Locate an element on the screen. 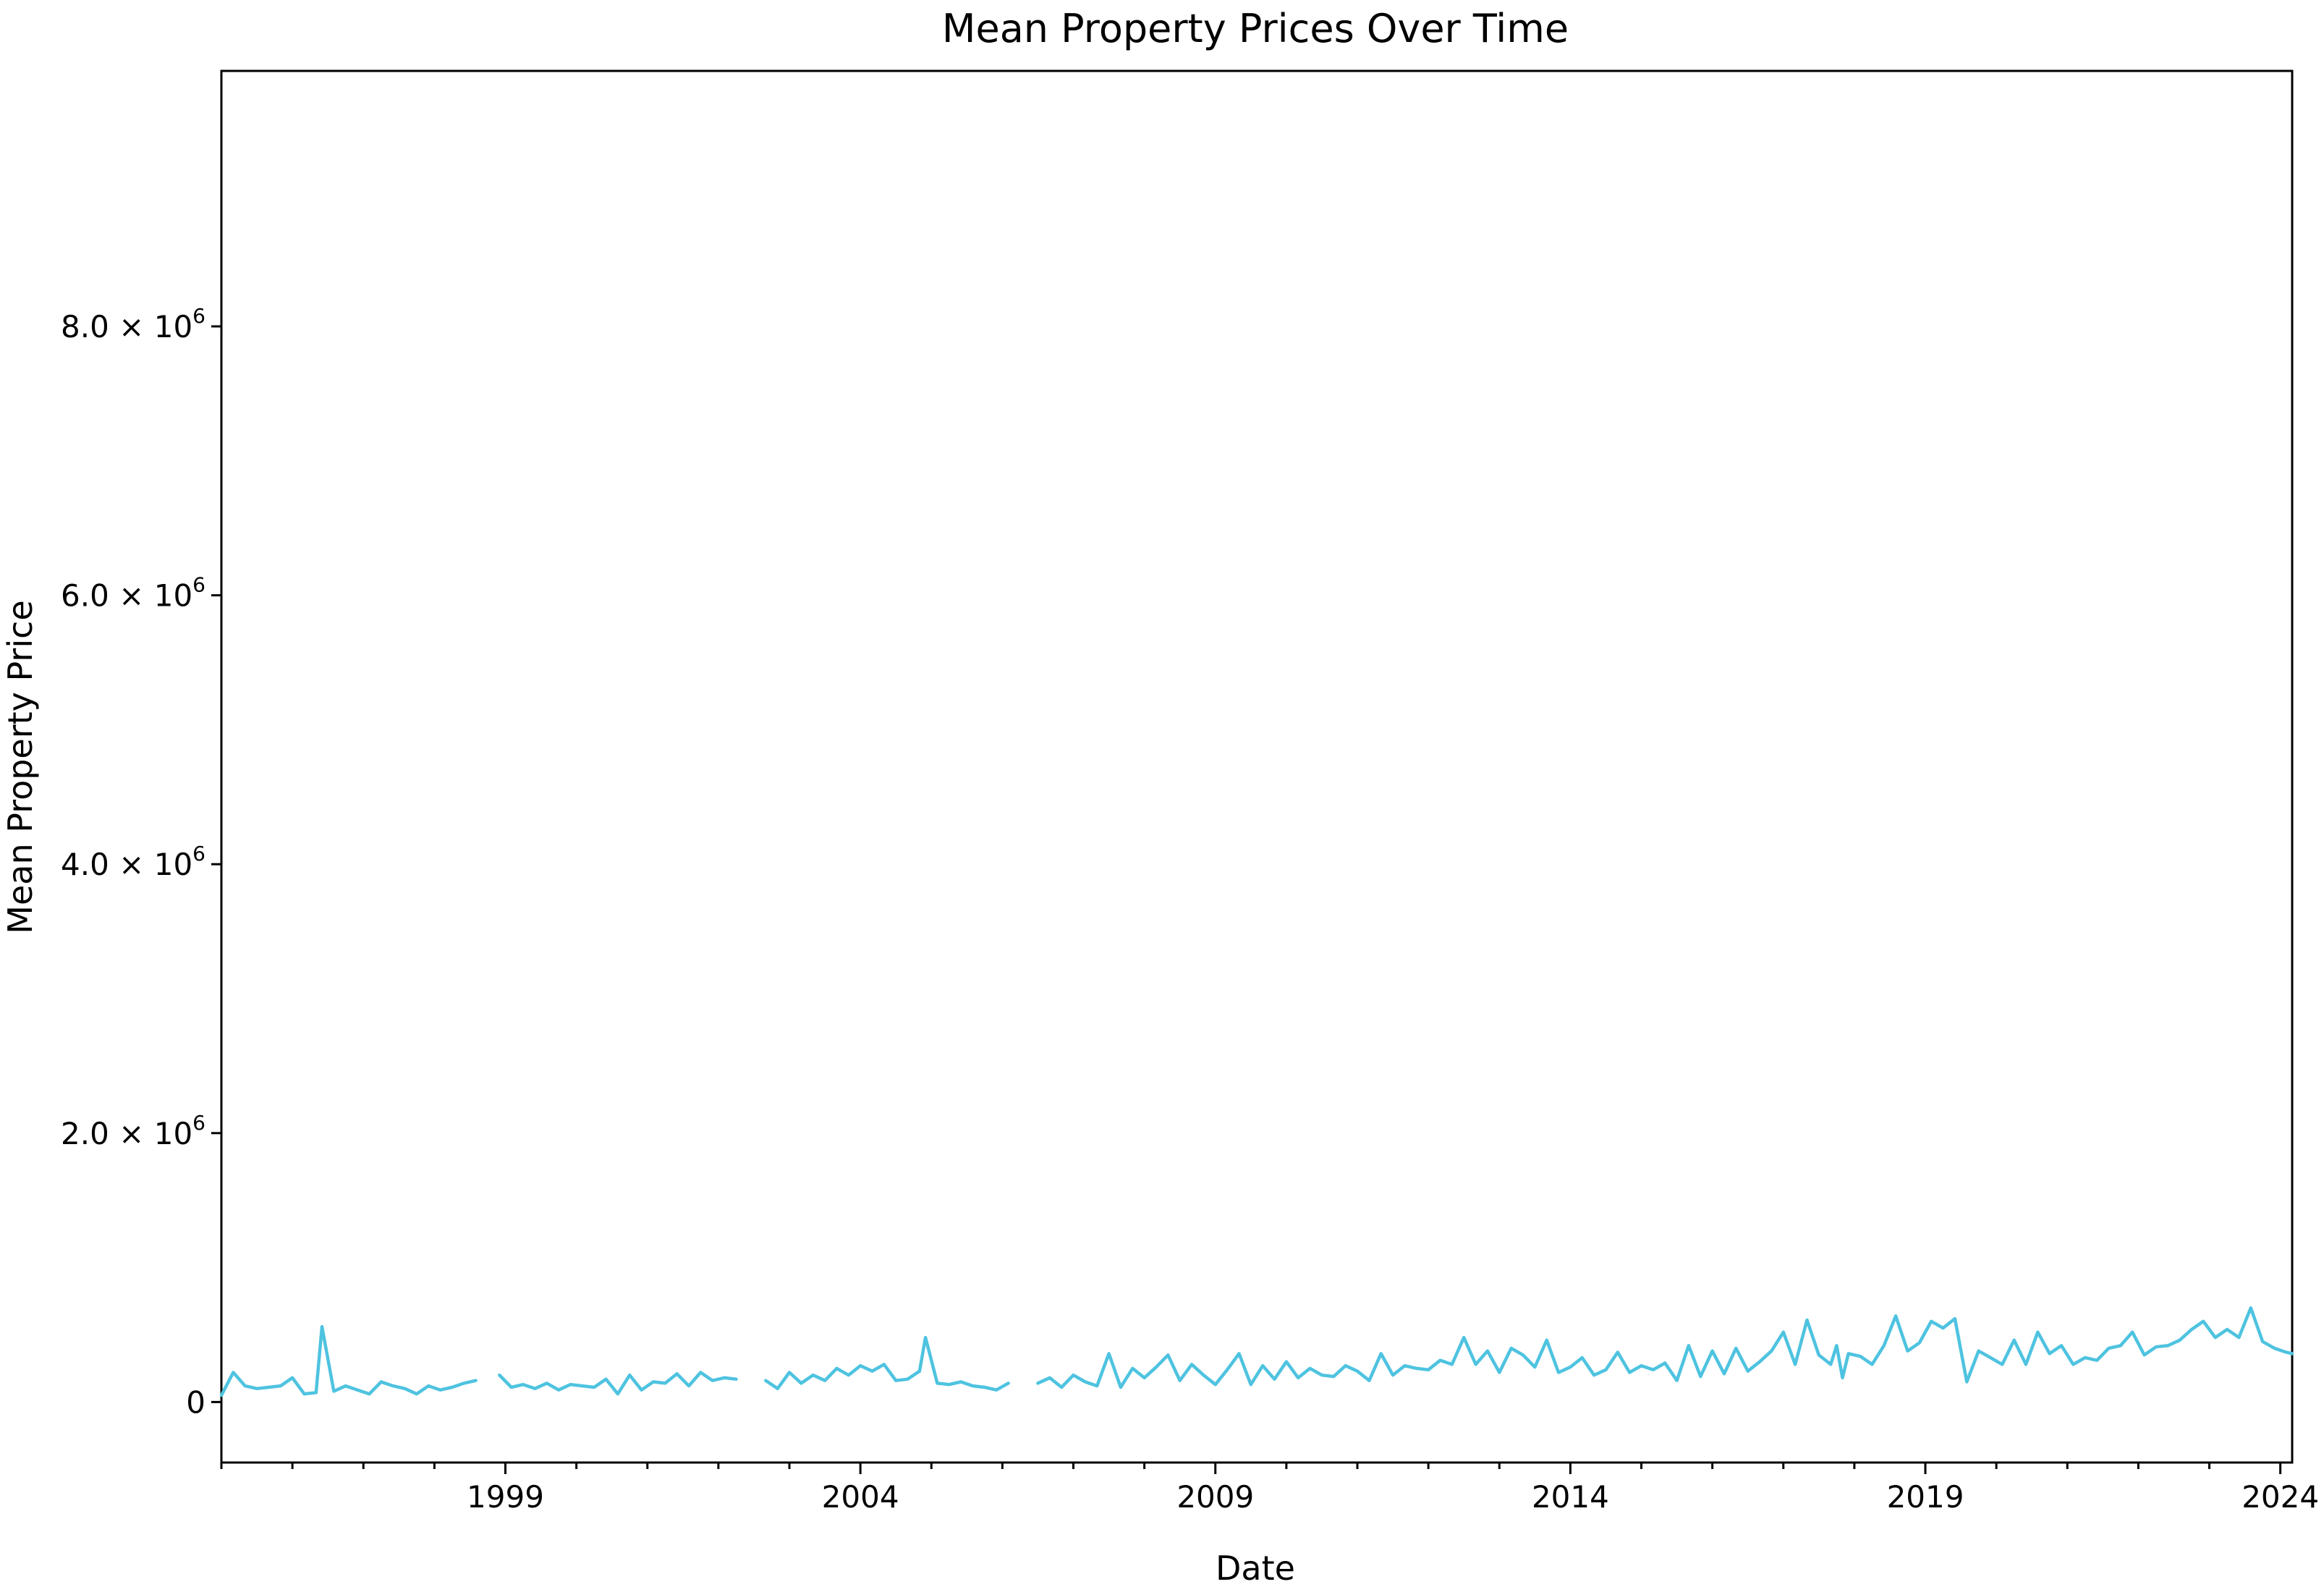 This screenshot has width=2324, height=1587. y-axis-ticks: 0 2.0 × 106 4.0 × 106 6.0 × 106 8.0 × 106 is located at coordinates (141, 862).